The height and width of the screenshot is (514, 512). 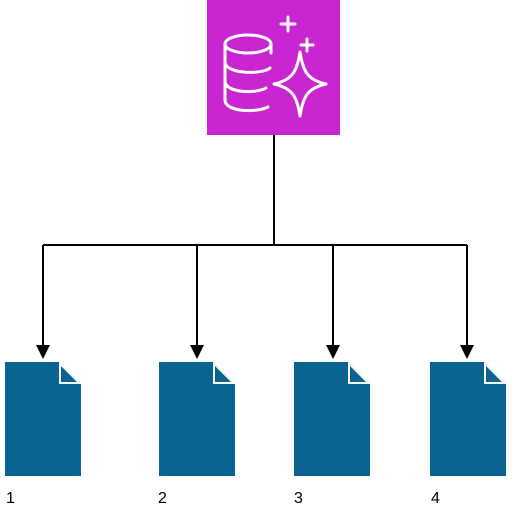 What do you see at coordinates (298, 498) in the screenshot?
I see `document-label-3: 3` at bounding box center [298, 498].